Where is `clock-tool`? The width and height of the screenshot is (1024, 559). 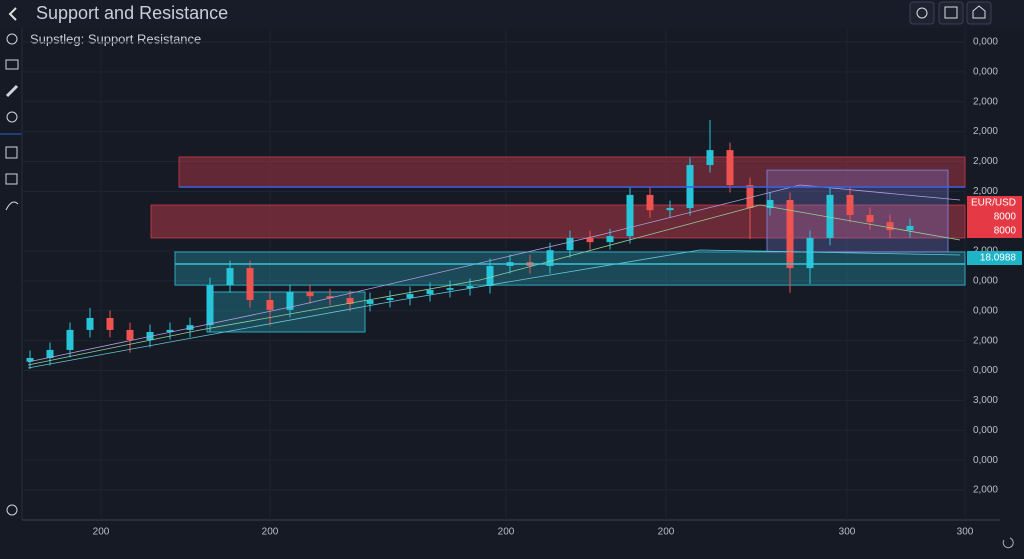 clock-tool is located at coordinates (12, 39).